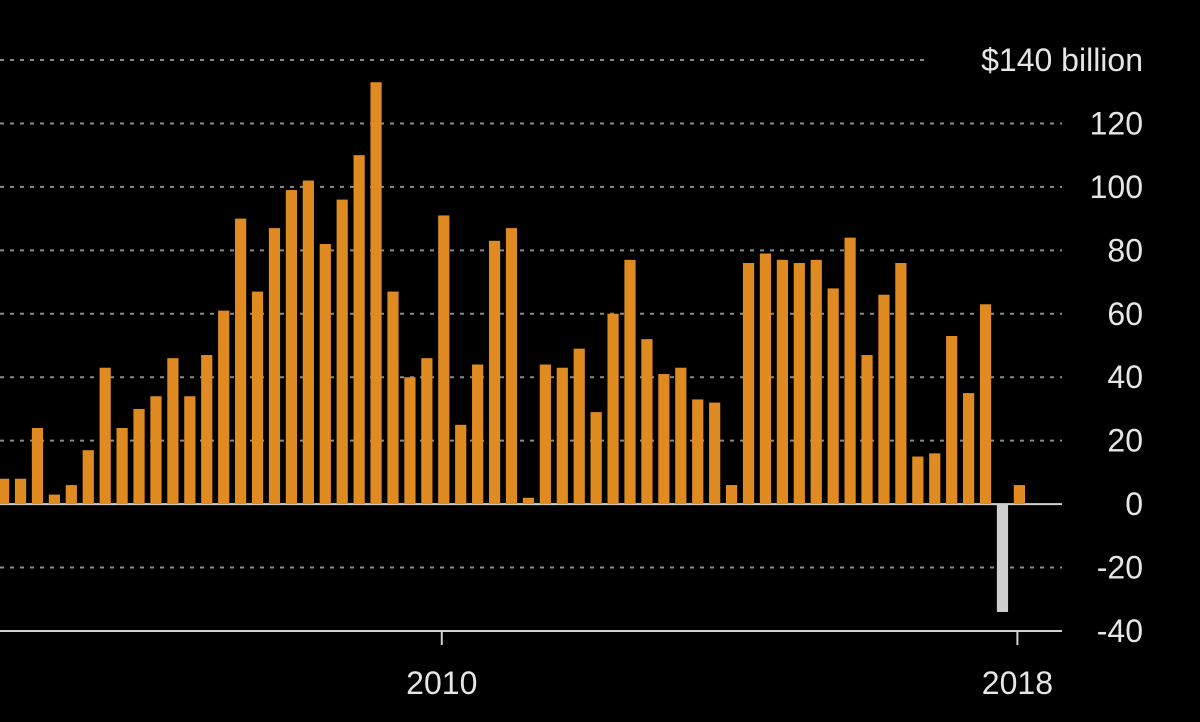 This screenshot has width=1200, height=722. I want to click on y-tick-label: -40, so click(1120, 631).